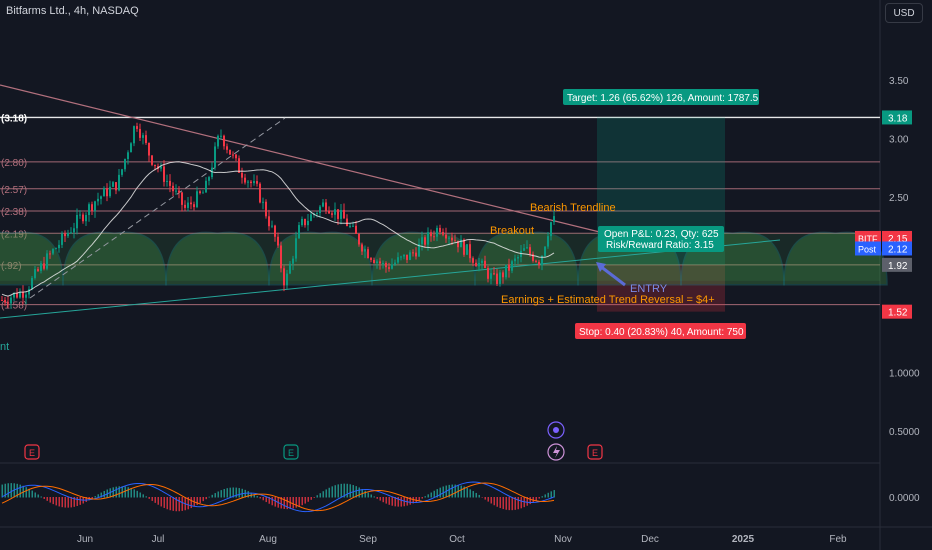 Image resolution: width=932 pixels, height=550 pixels. Describe the element at coordinates (898, 118) in the screenshot. I see `price-tag-value: 3.18` at that location.